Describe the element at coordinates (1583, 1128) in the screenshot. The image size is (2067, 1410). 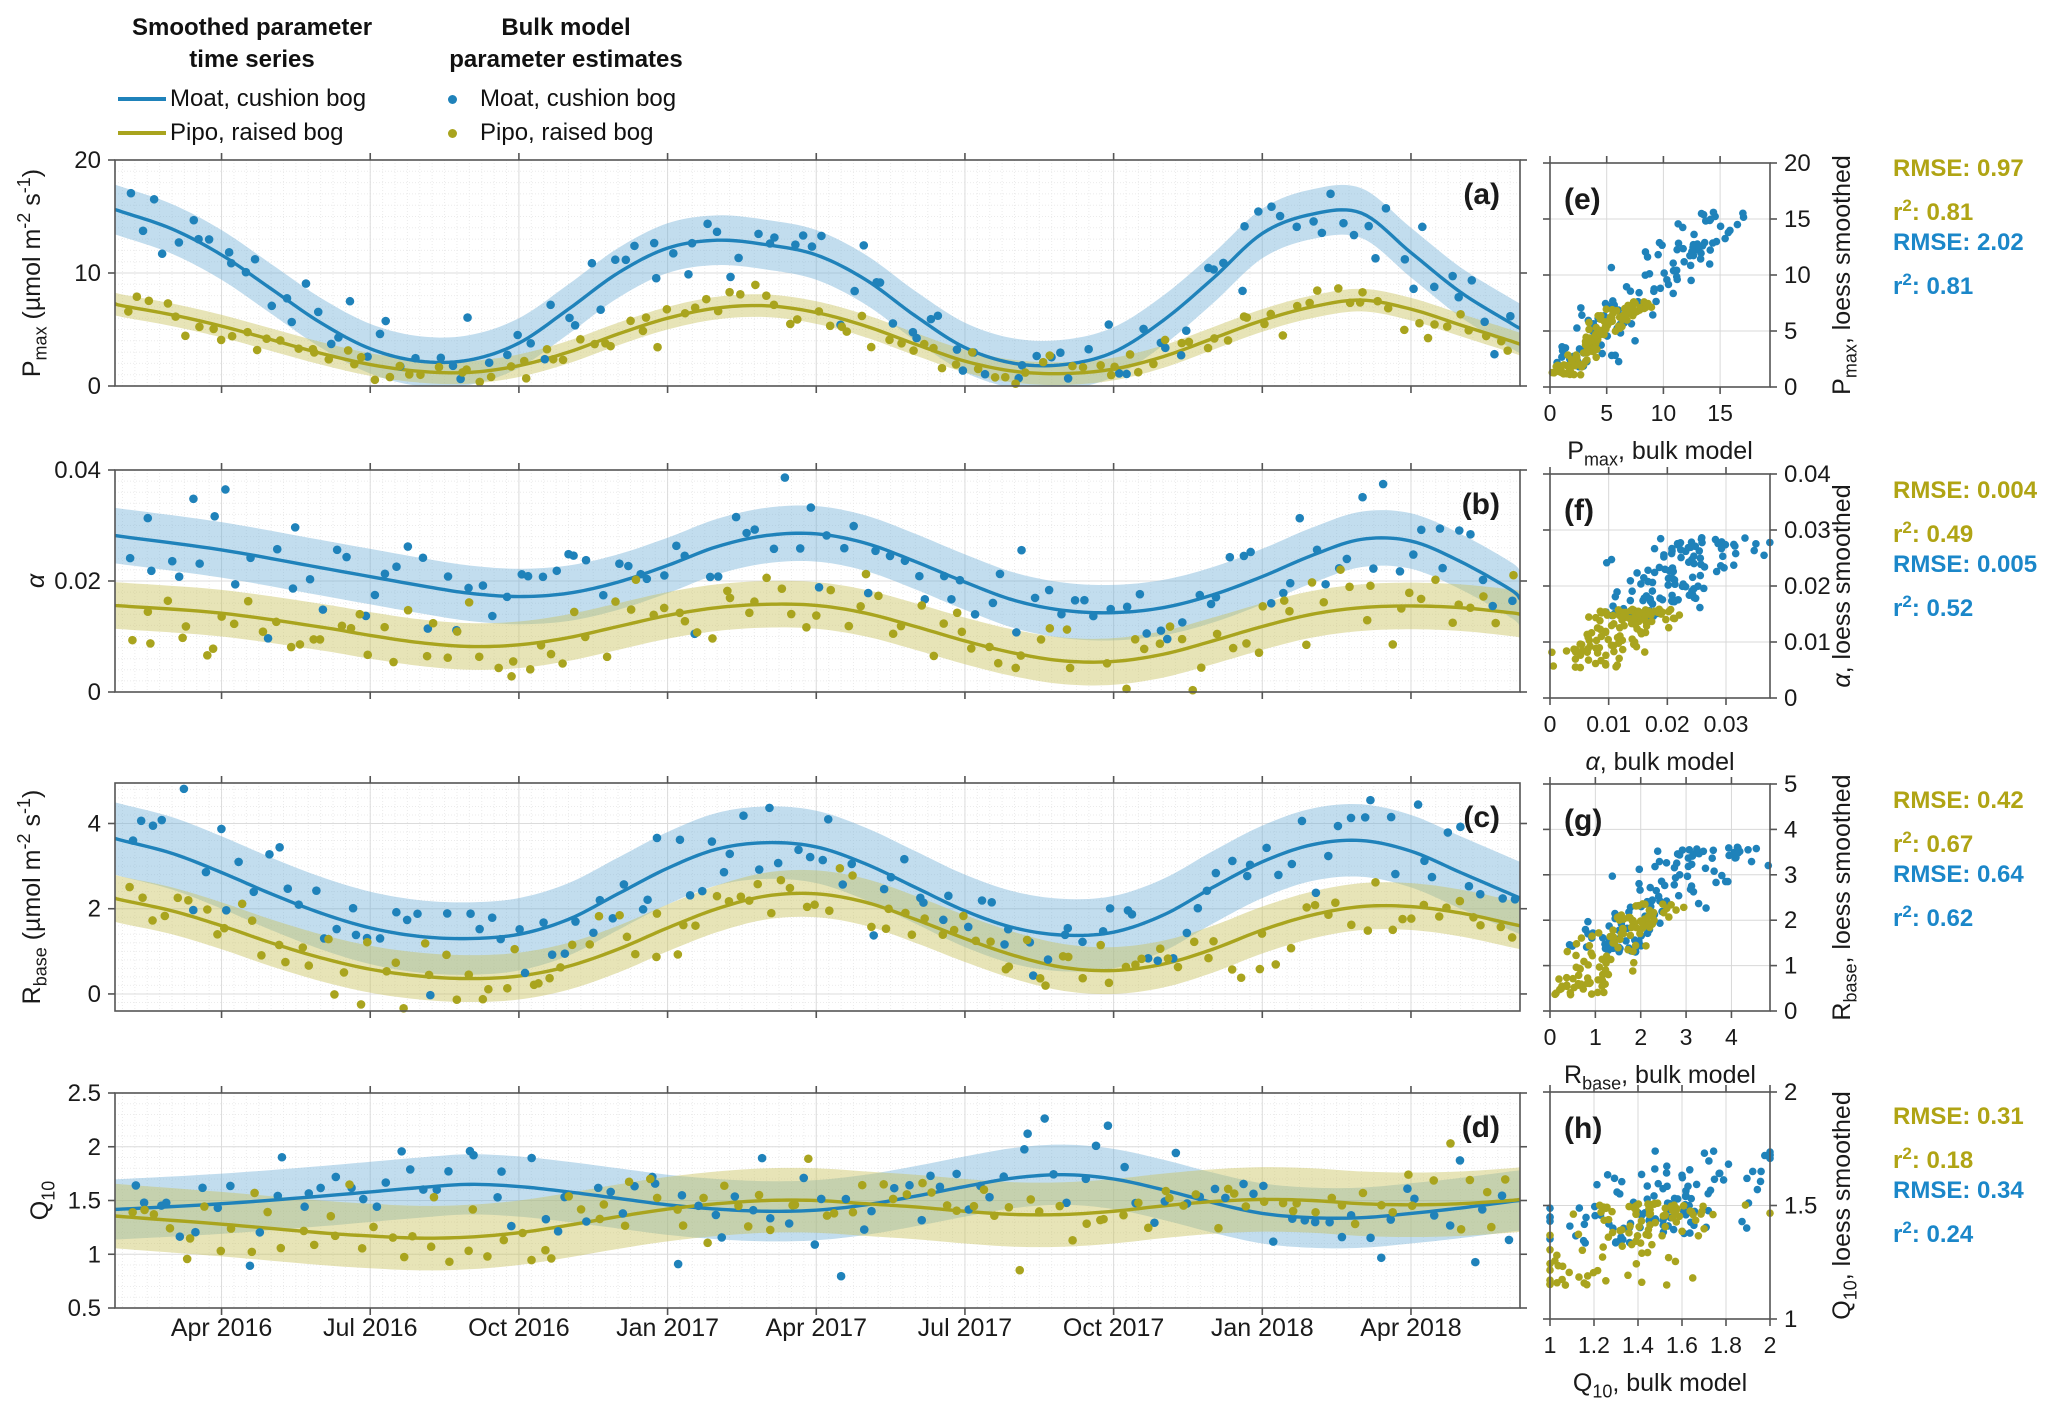
I see `svg-text: (h)` at that location.